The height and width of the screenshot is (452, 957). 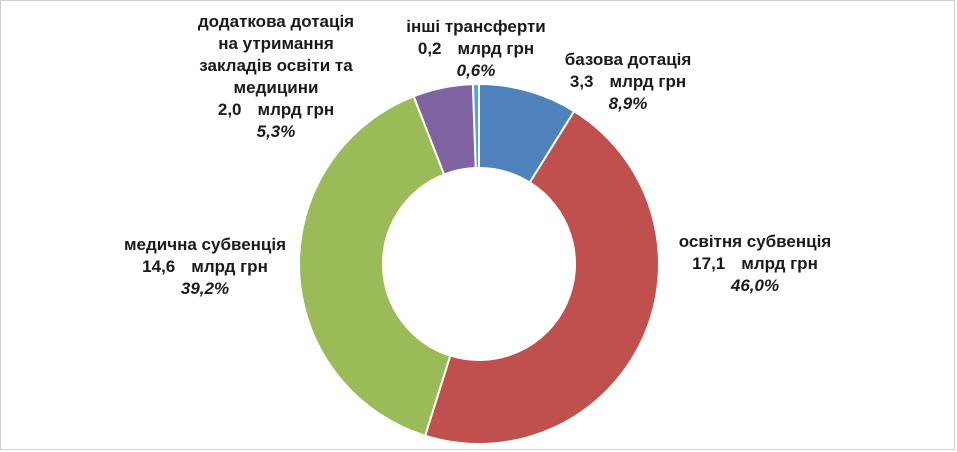 I want to click on label-osvitnia-percent: 46,0%, so click(x=755, y=285).